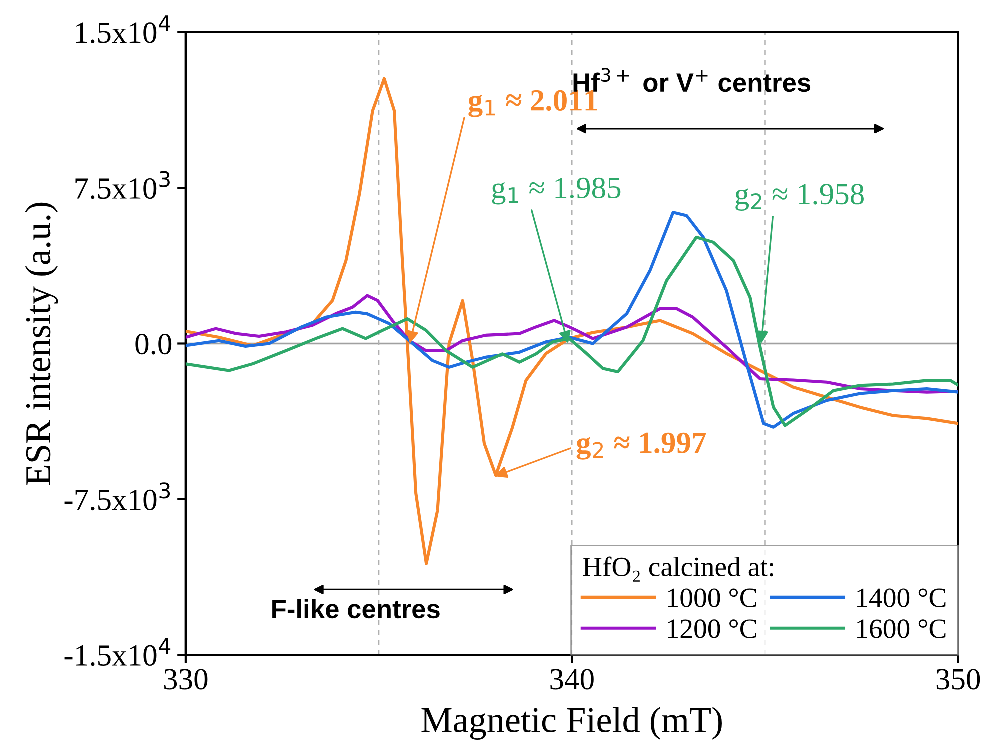 Image resolution: width=989 pixels, height=753 pixels. What do you see at coordinates (556, 191) in the screenshot?
I see `annotation: g$_{1}$ ≈ 1.985` at bounding box center [556, 191].